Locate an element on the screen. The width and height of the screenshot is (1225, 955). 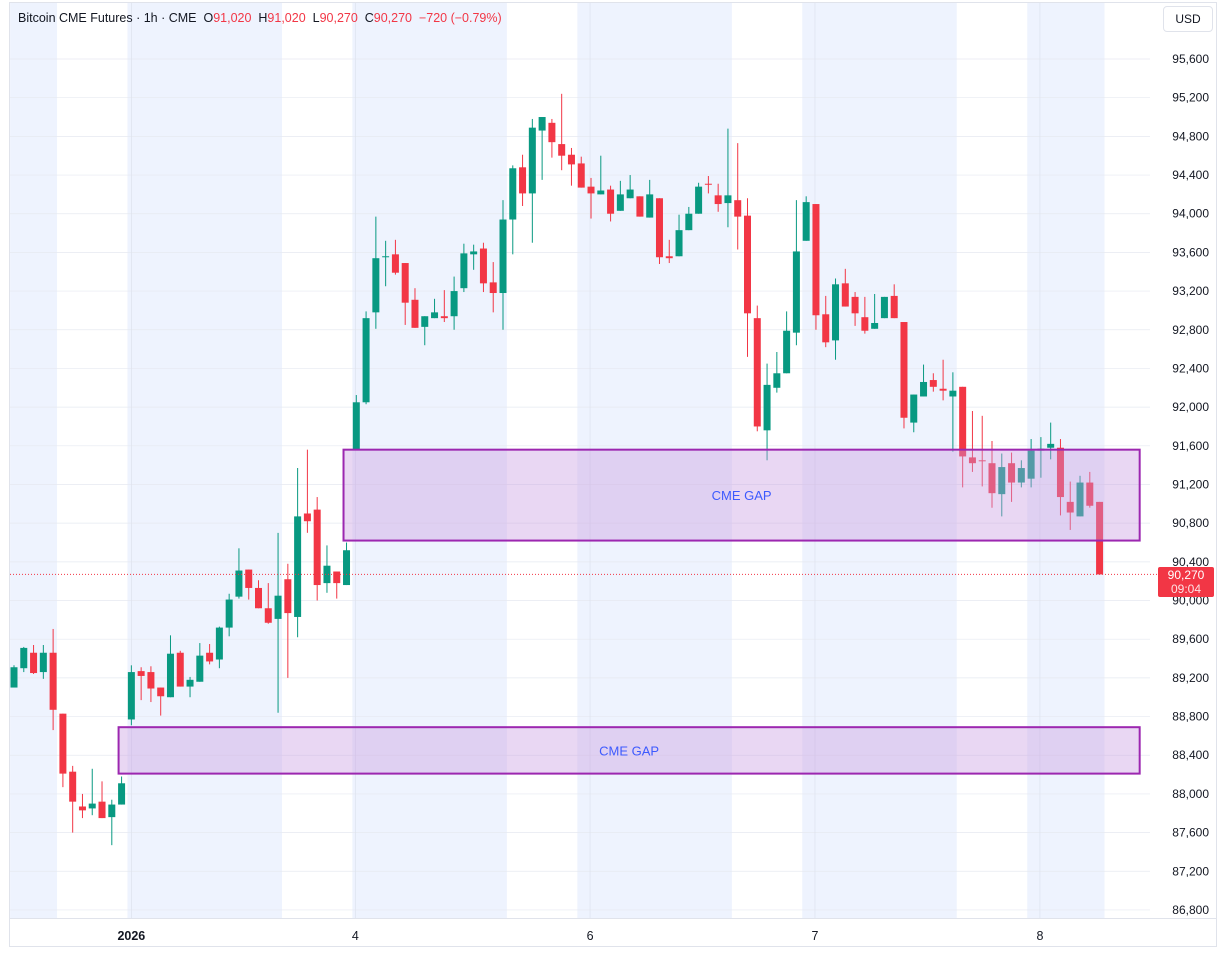
last-price: 90,270 is located at coordinates (1186, 575).